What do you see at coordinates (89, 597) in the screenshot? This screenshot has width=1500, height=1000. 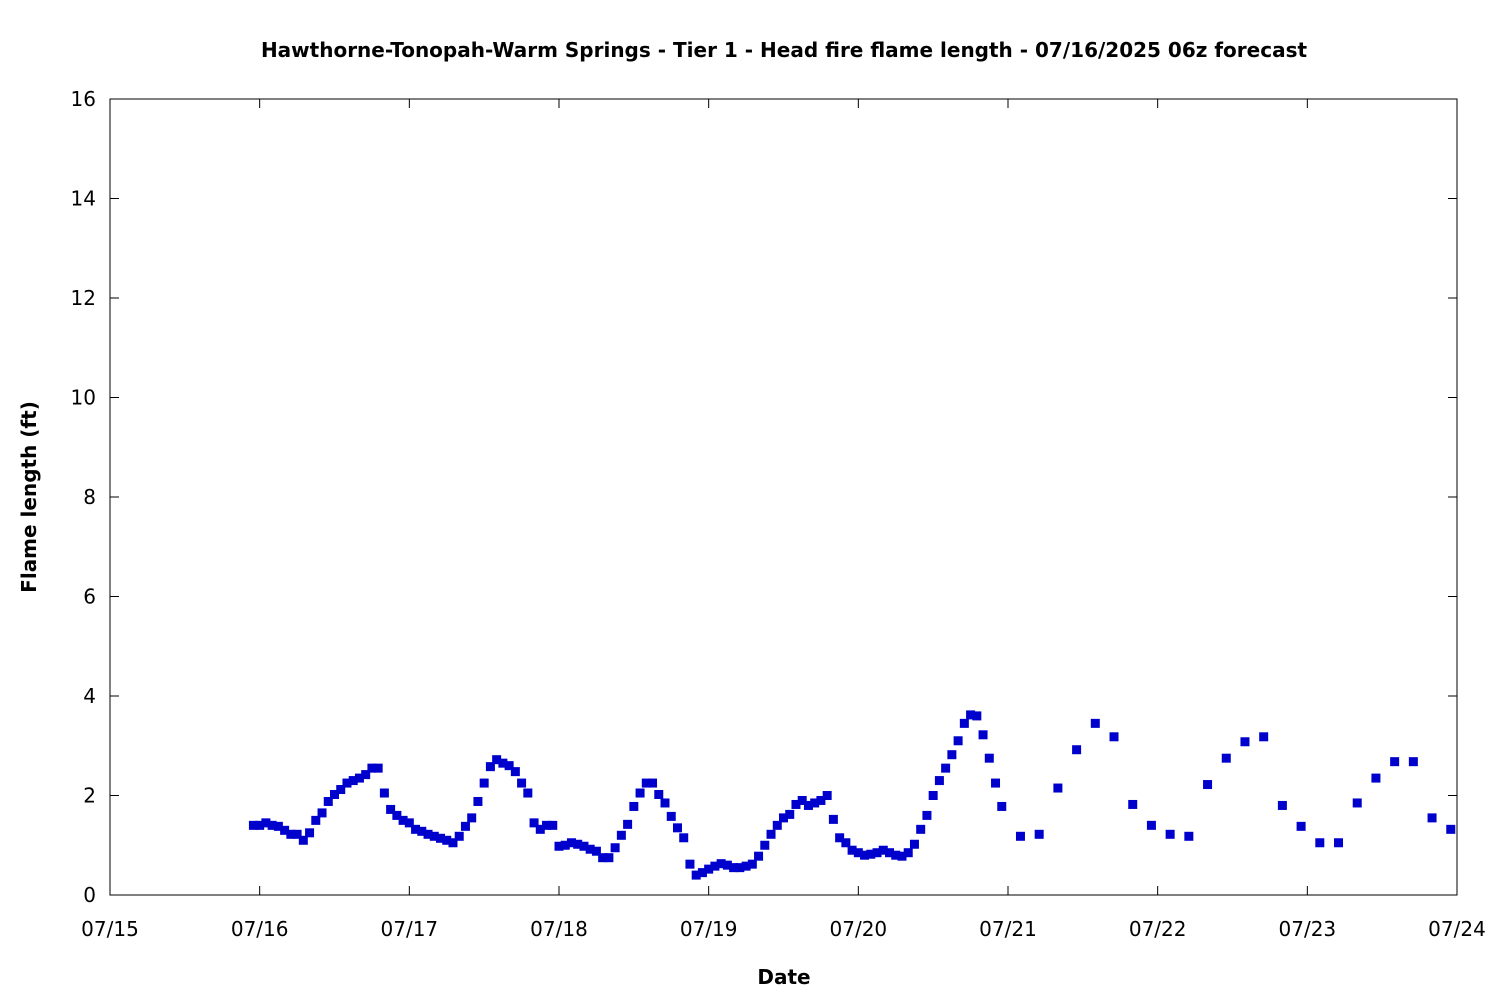 I see `y-tick-label: 6` at bounding box center [89, 597].